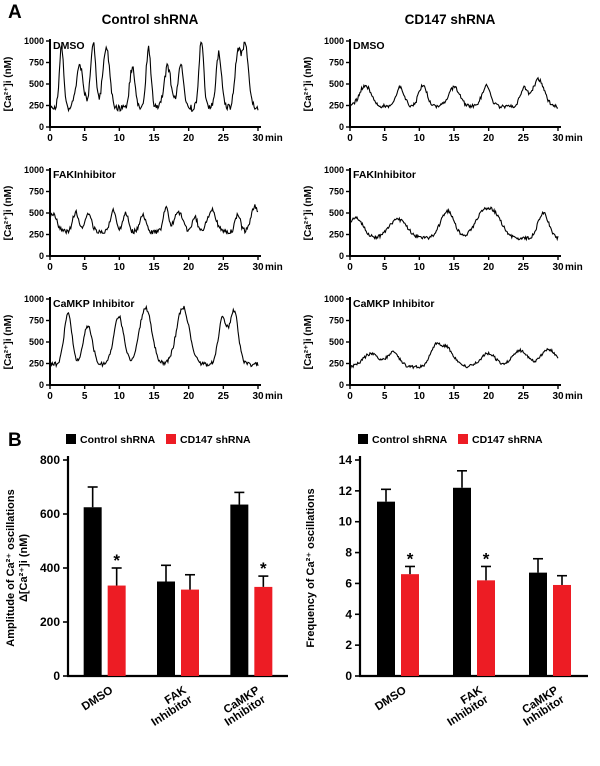  What do you see at coordinates (507, 440) in the screenshot?
I see `legend-label: CD147 shRNA` at bounding box center [507, 440].